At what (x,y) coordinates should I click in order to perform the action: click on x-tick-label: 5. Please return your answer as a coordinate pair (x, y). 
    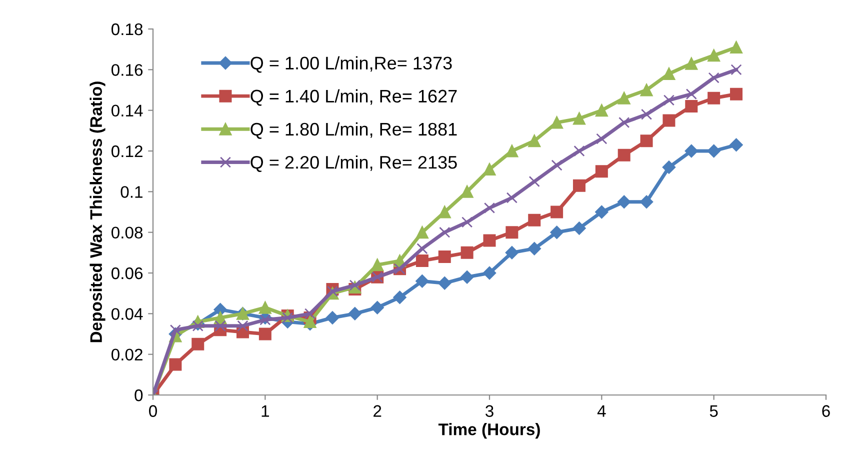
    Looking at the image, I should click on (714, 411).